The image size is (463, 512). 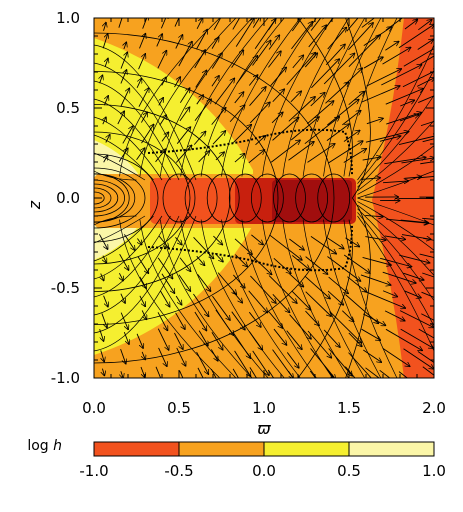 What do you see at coordinates (68, 18) in the screenshot?
I see `y-tick-label: 1.0` at bounding box center [68, 18].